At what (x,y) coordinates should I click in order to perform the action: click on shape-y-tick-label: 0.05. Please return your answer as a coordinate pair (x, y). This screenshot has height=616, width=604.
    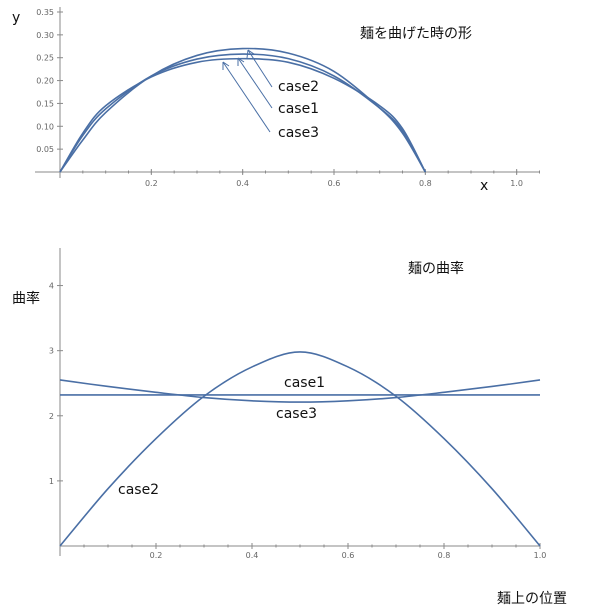
    Looking at the image, I should click on (45, 149).